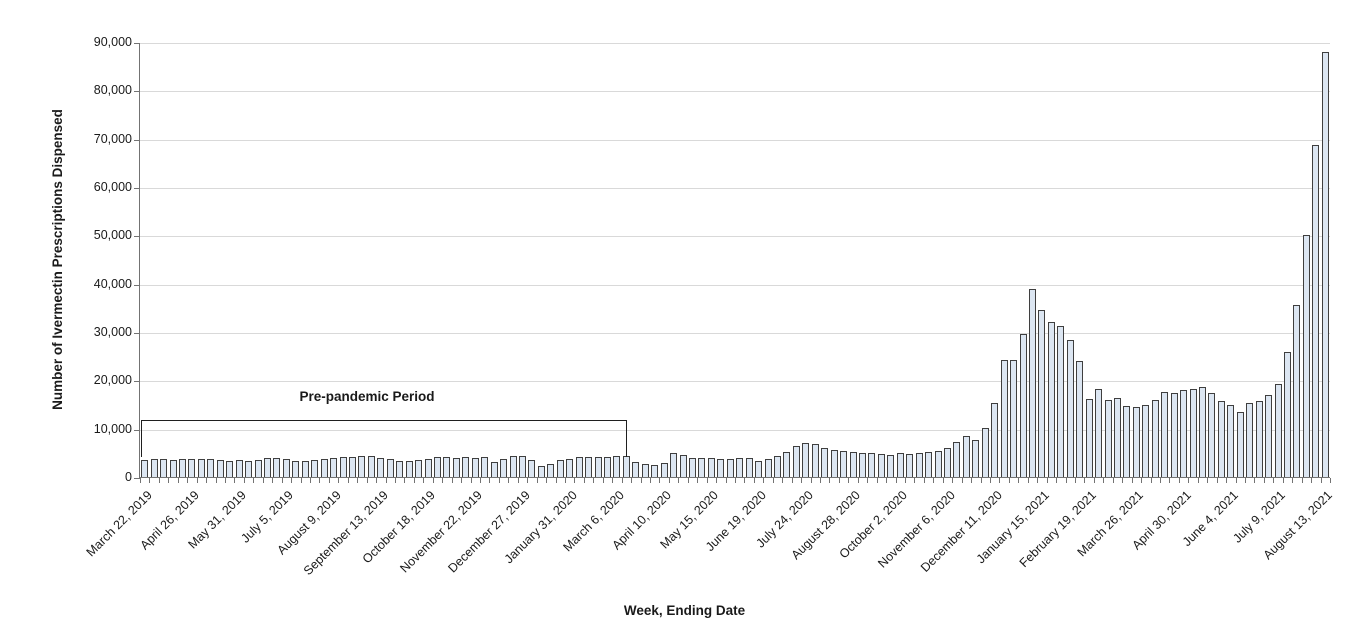 The image size is (1369, 641). Describe the element at coordinates (112, 380) in the screenshot. I see `y-tick-label: 20,000` at that location.